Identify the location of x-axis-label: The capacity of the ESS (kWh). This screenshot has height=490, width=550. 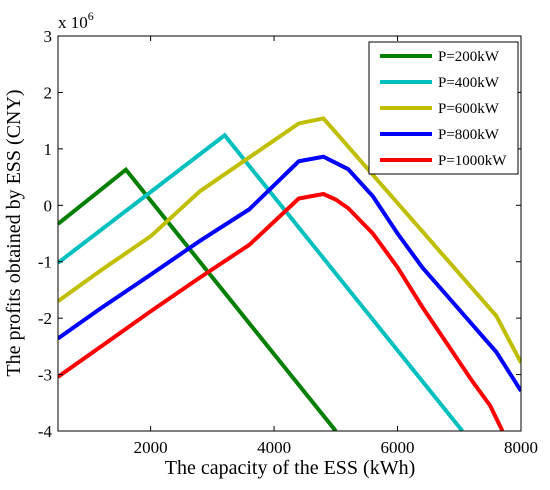
(290, 468).